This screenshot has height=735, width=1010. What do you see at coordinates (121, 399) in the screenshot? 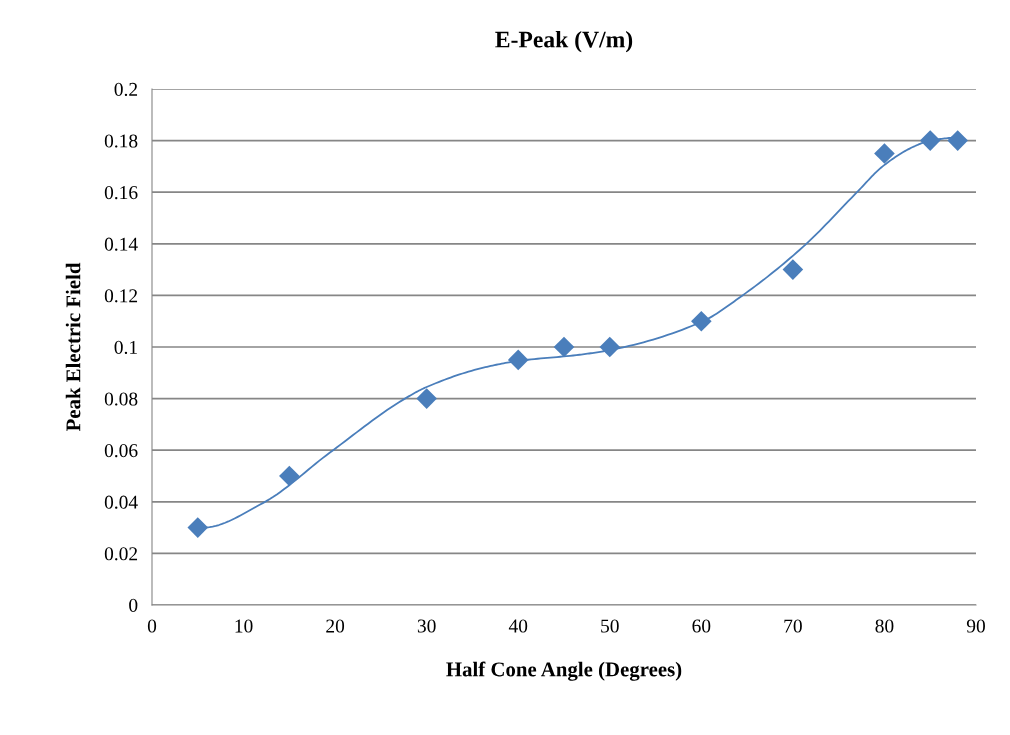
I see `y-tick-label: 0.08` at bounding box center [121, 399].